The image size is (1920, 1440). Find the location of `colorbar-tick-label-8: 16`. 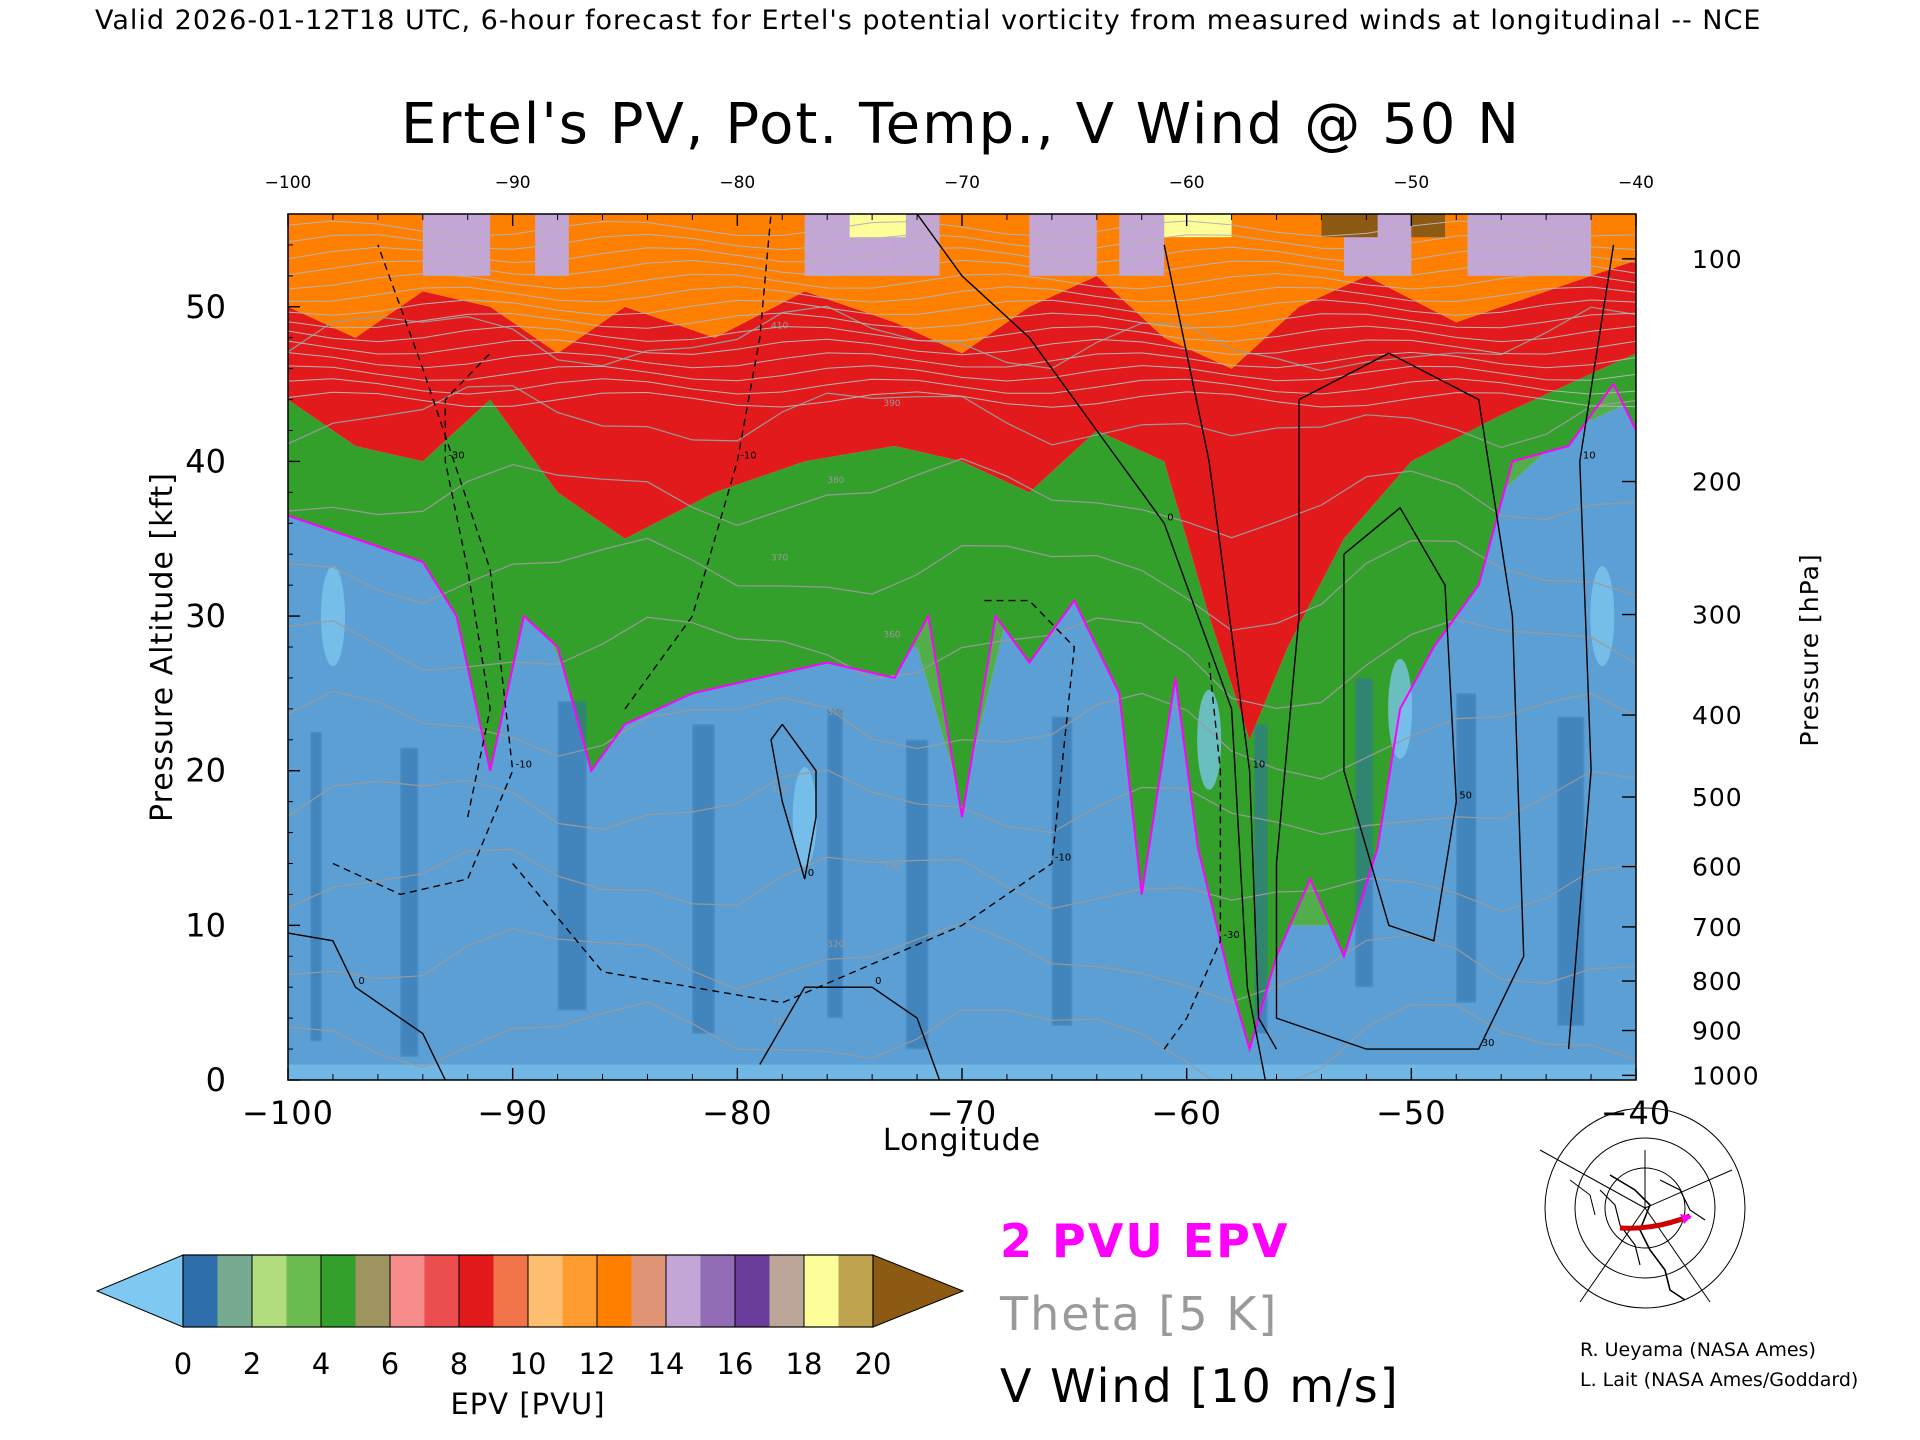

colorbar-tick-label-8: 16 is located at coordinates (735, 1364).